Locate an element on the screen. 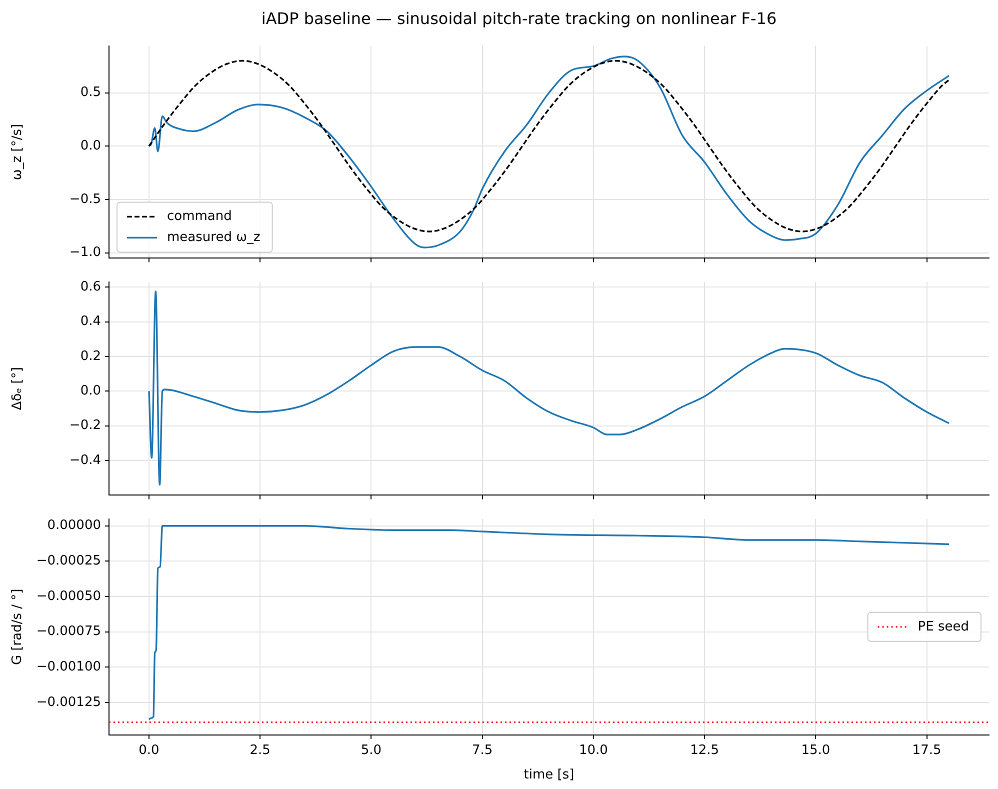  y-tick-label: −0.00050 is located at coordinates (68, 596).